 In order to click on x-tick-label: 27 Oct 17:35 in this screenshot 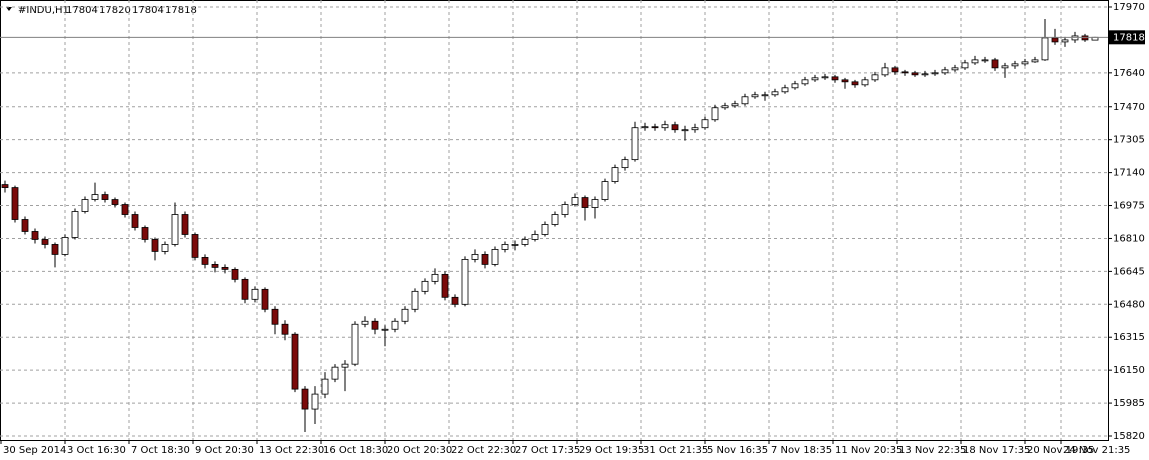, I will do `click(547, 450)`.